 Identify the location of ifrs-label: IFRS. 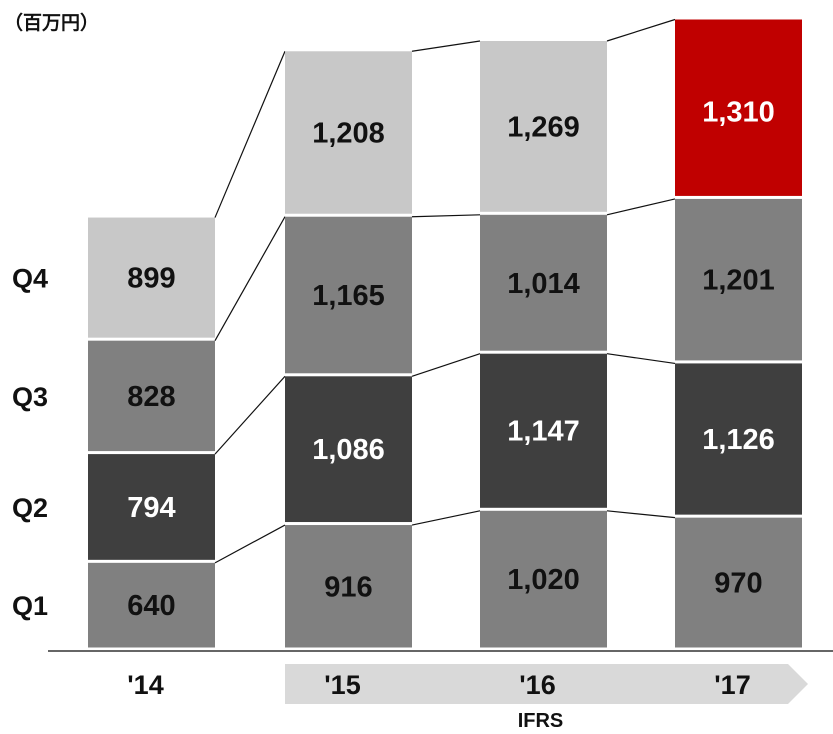
(541, 721).